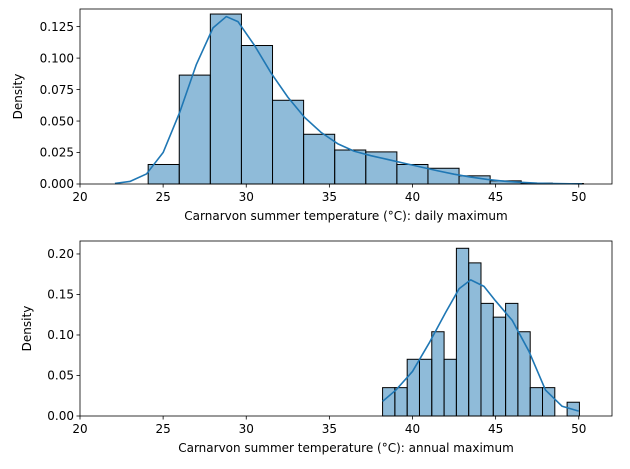  What do you see at coordinates (60, 254) in the screenshot?
I see `y-tick-label: 0.20` at bounding box center [60, 254].